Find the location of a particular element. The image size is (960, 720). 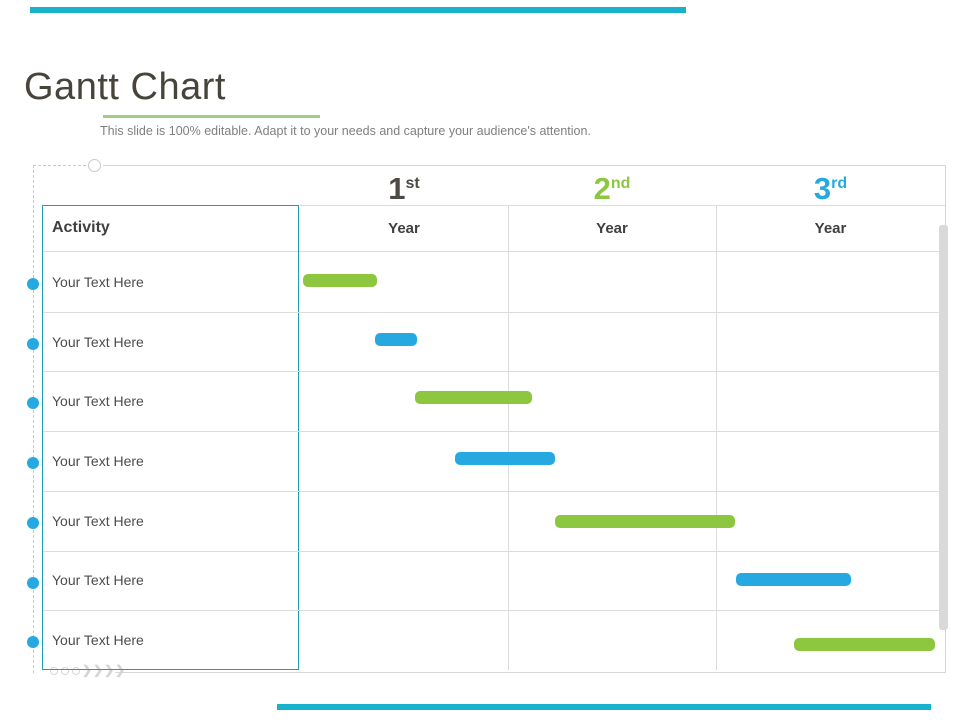

frame-circle-node is located at coordinates (94, 165).